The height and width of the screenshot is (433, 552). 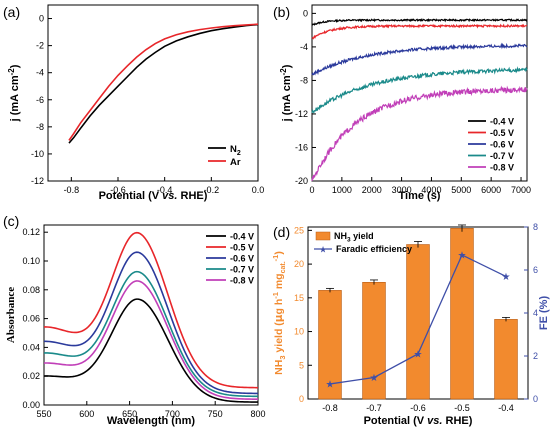 I want to click on x-axis-label-main: Potential (V, so click(x=131, y=196).